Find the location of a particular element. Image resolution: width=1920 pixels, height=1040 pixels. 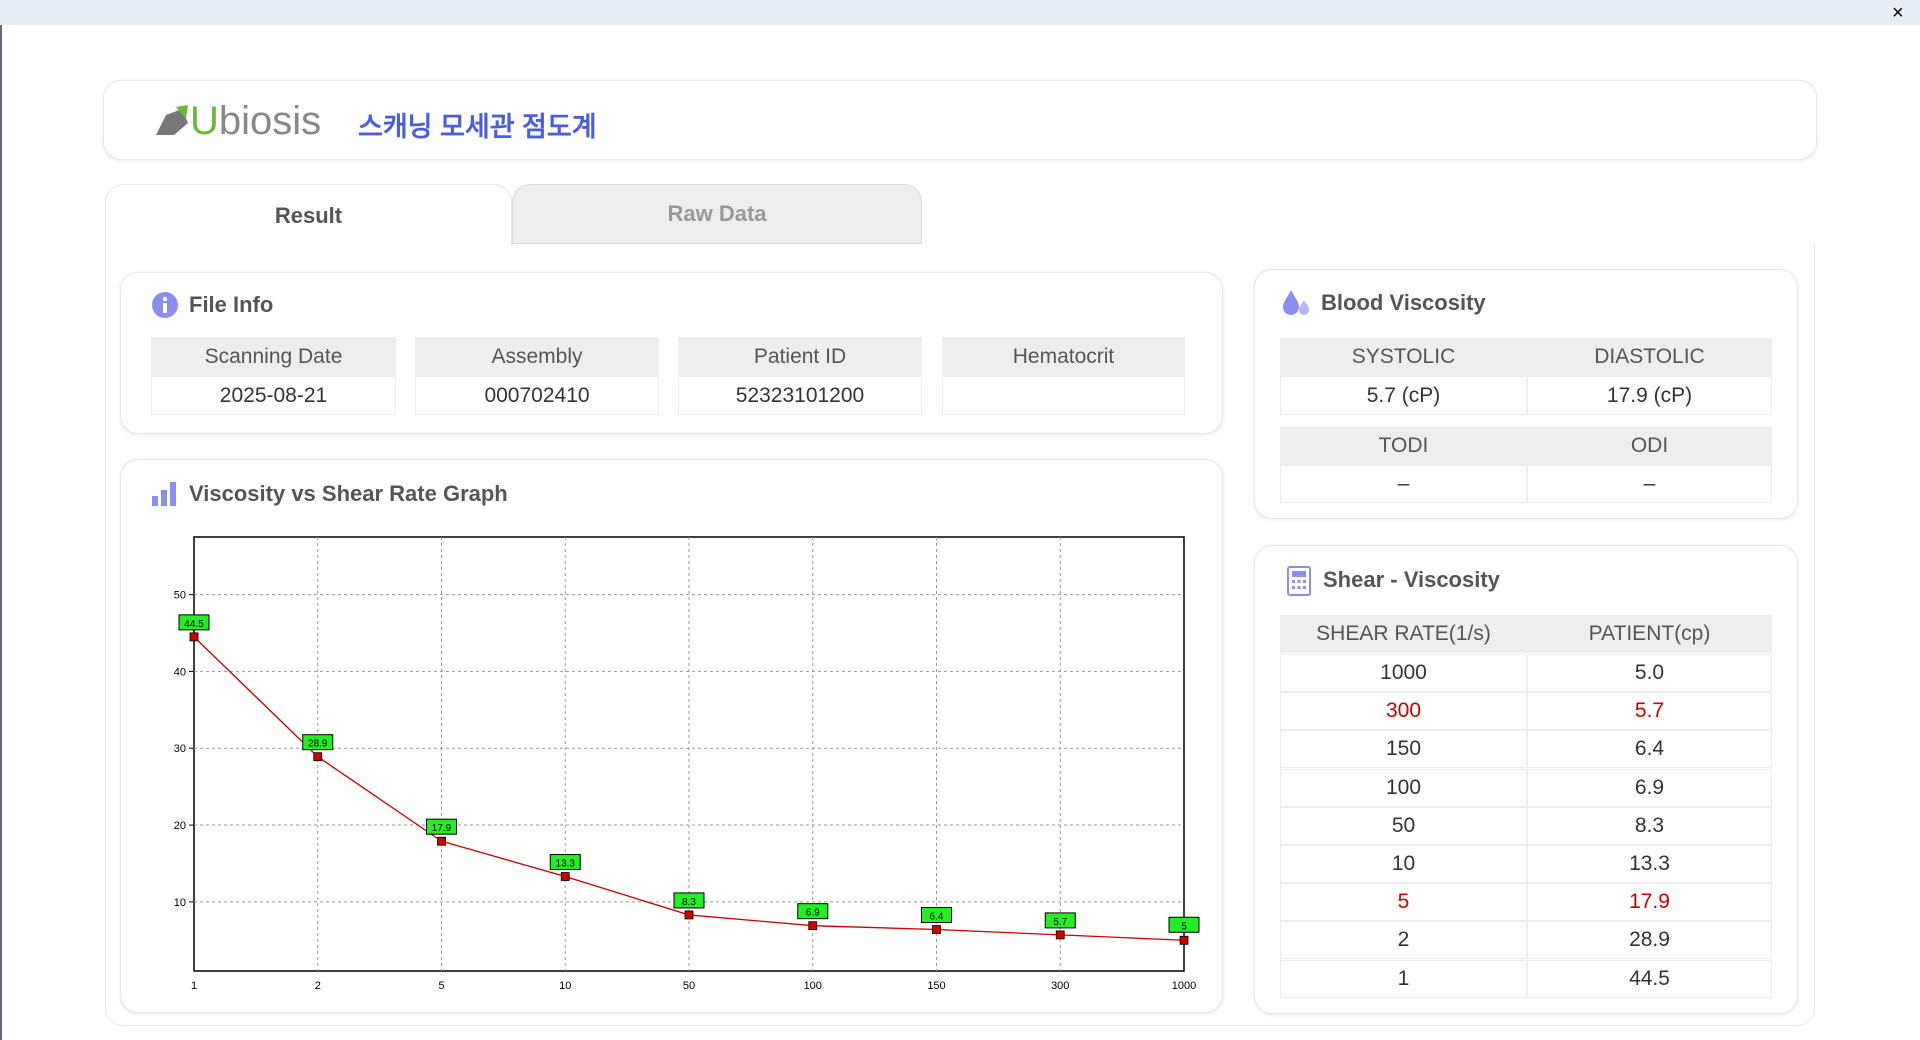

info-icon is located at coordinates (165, 305).